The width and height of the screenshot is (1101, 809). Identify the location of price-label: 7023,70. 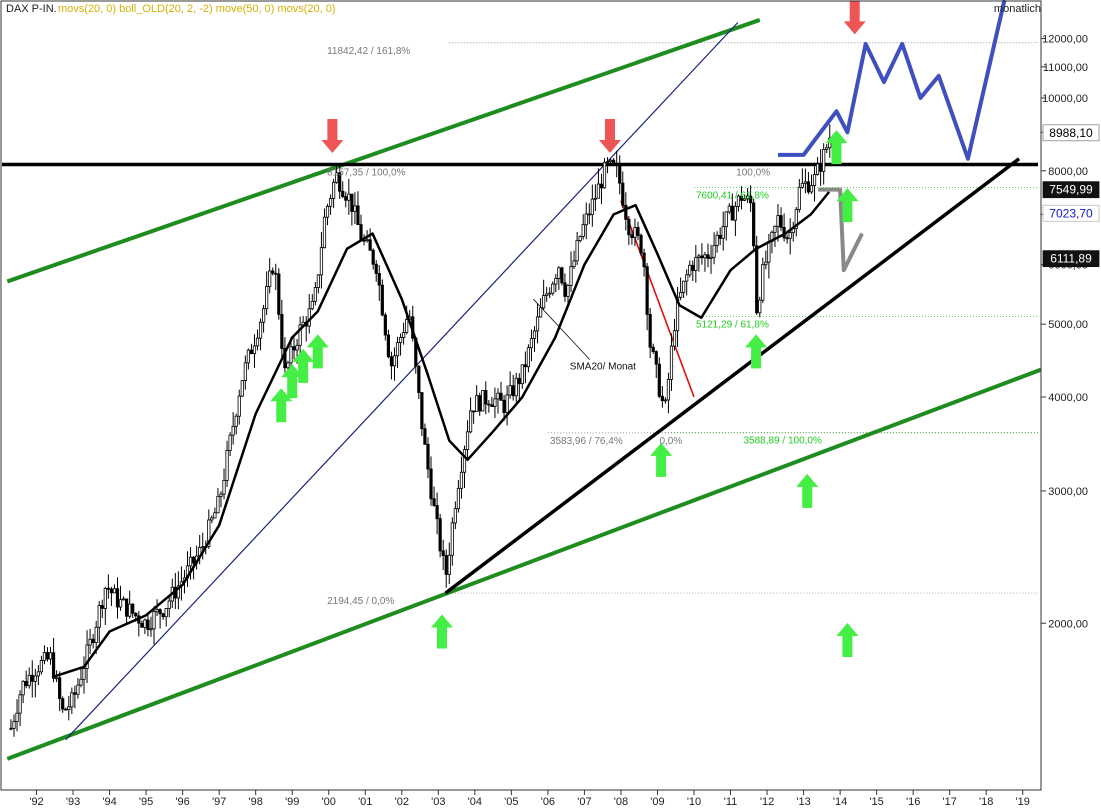
(1071, 213).